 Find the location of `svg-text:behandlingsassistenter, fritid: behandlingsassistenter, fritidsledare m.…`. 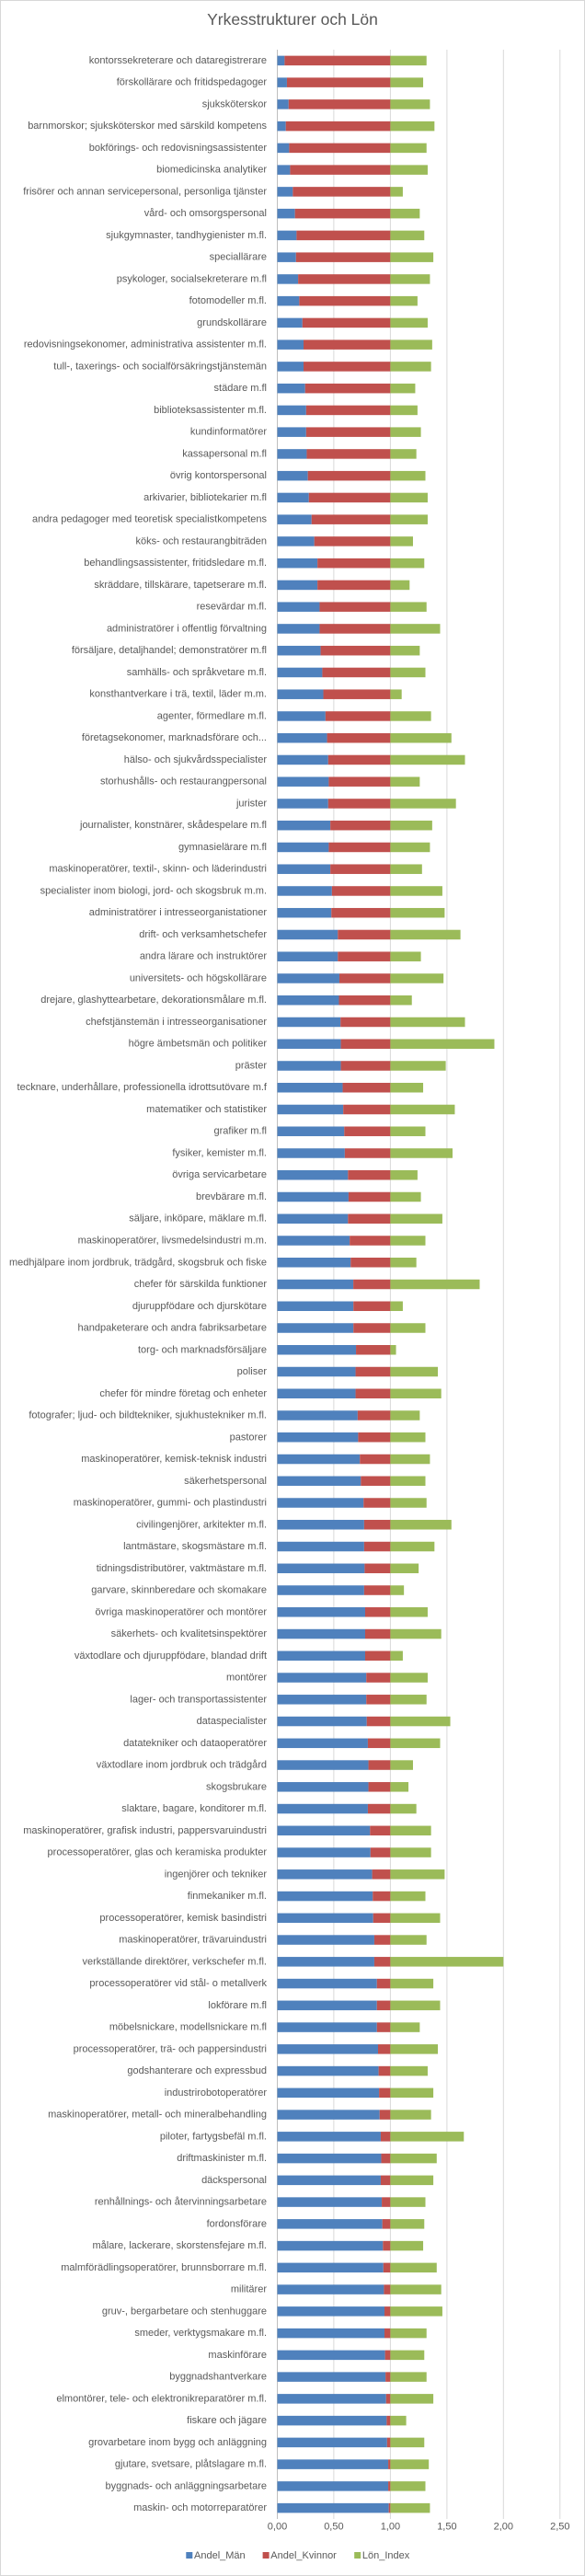

svg-text:behandlingsassistenter, fritid: behandlingsassistenter, fritidsledare m.… is located at coordinates (175, 563).